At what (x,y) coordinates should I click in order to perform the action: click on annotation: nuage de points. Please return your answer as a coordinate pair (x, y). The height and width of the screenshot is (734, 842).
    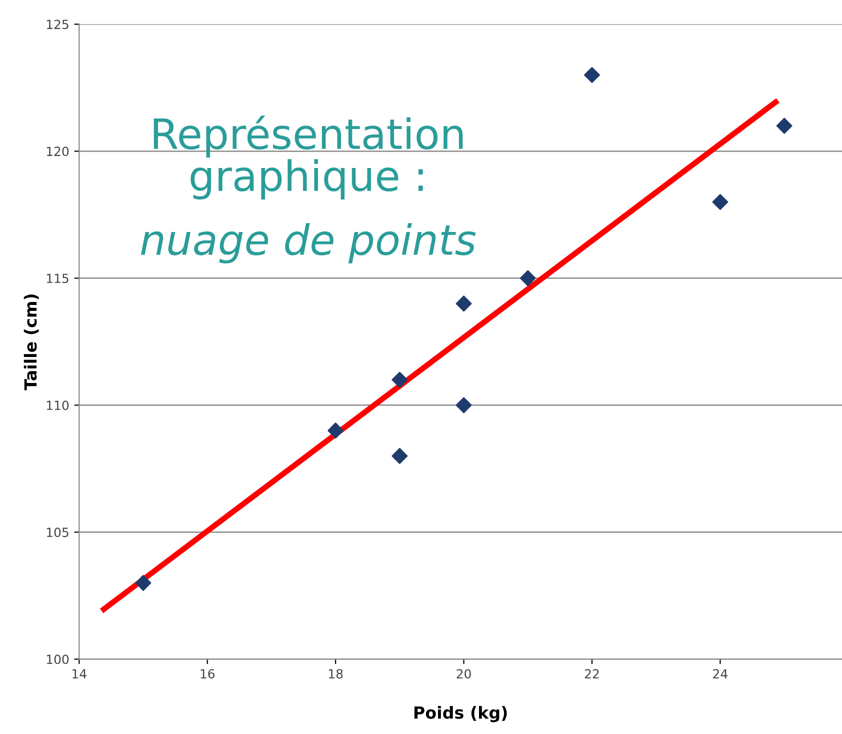
    Looking at the image, I should click on (308, 243).